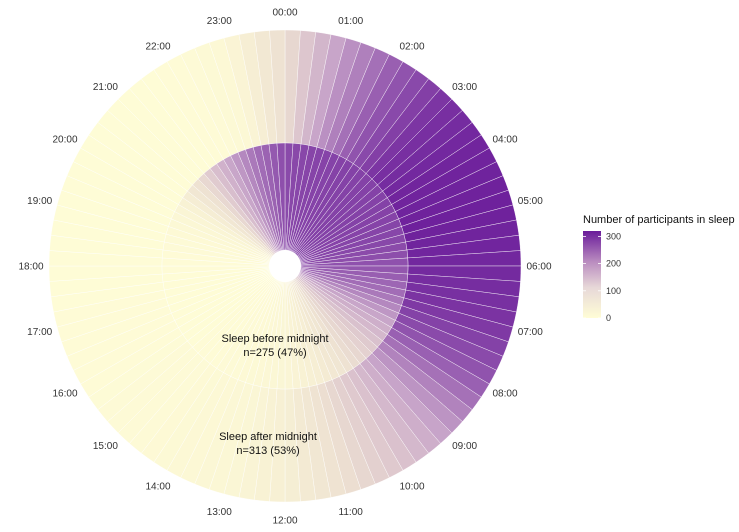  I want to click on legend-title: Number of participants in sleep, so click(659, 220).